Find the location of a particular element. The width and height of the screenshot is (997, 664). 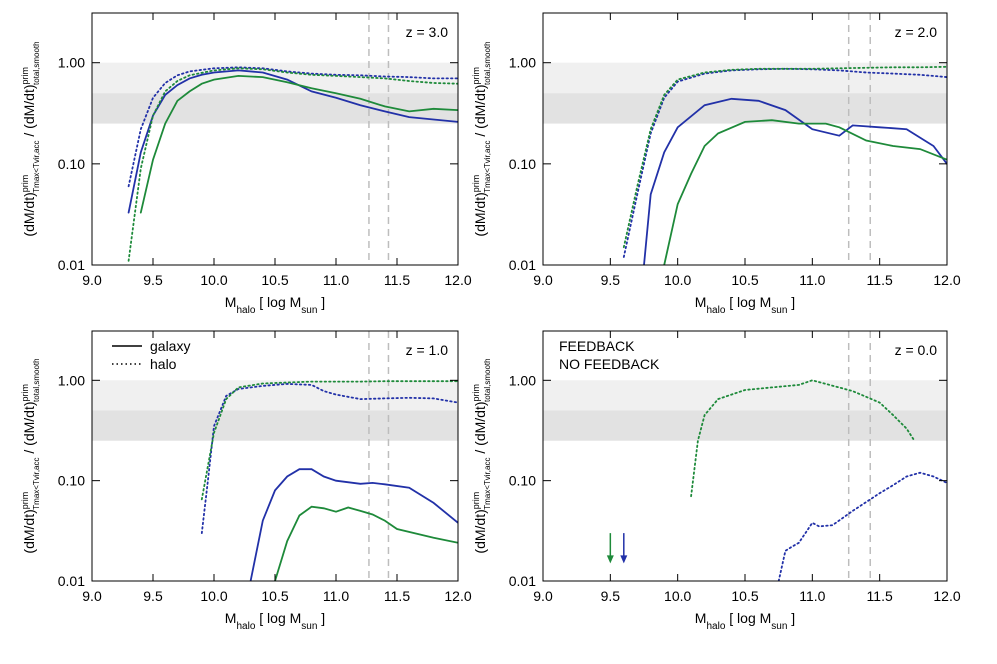

legend-label: FEEDBACK is located at coordinates (597, 346).